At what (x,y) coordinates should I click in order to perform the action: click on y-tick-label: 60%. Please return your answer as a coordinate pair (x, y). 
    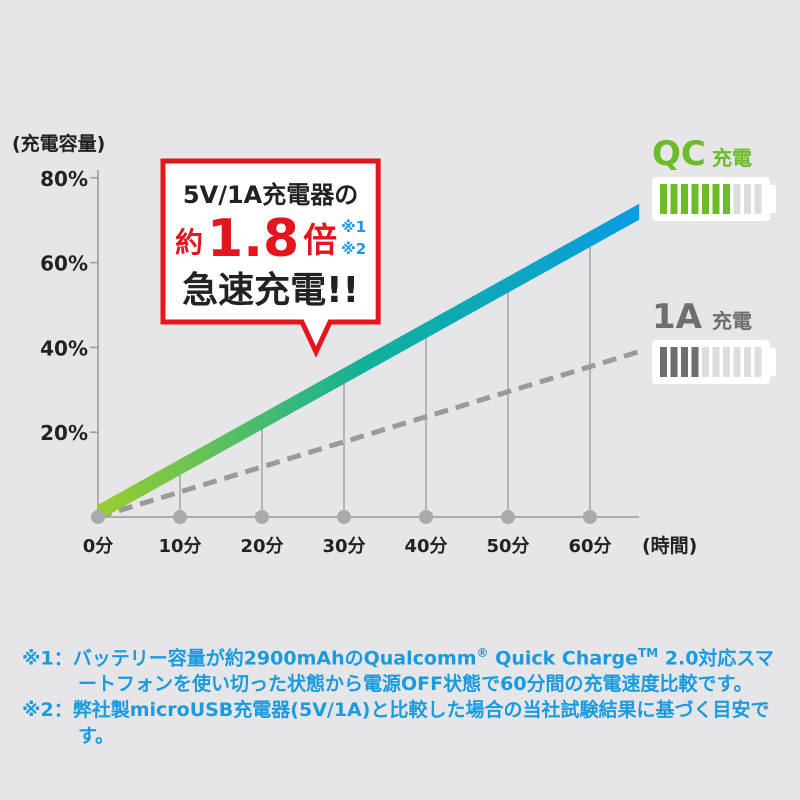
    Looking at the image, I should click on (64, 264).